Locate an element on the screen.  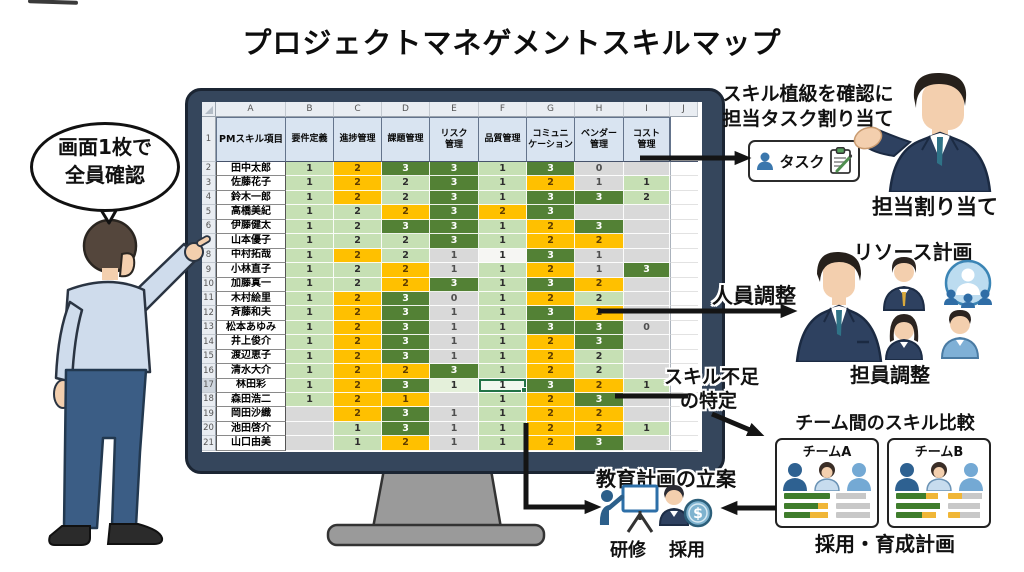
sheet-row-number: 16 is located at coordinates (209, 371).